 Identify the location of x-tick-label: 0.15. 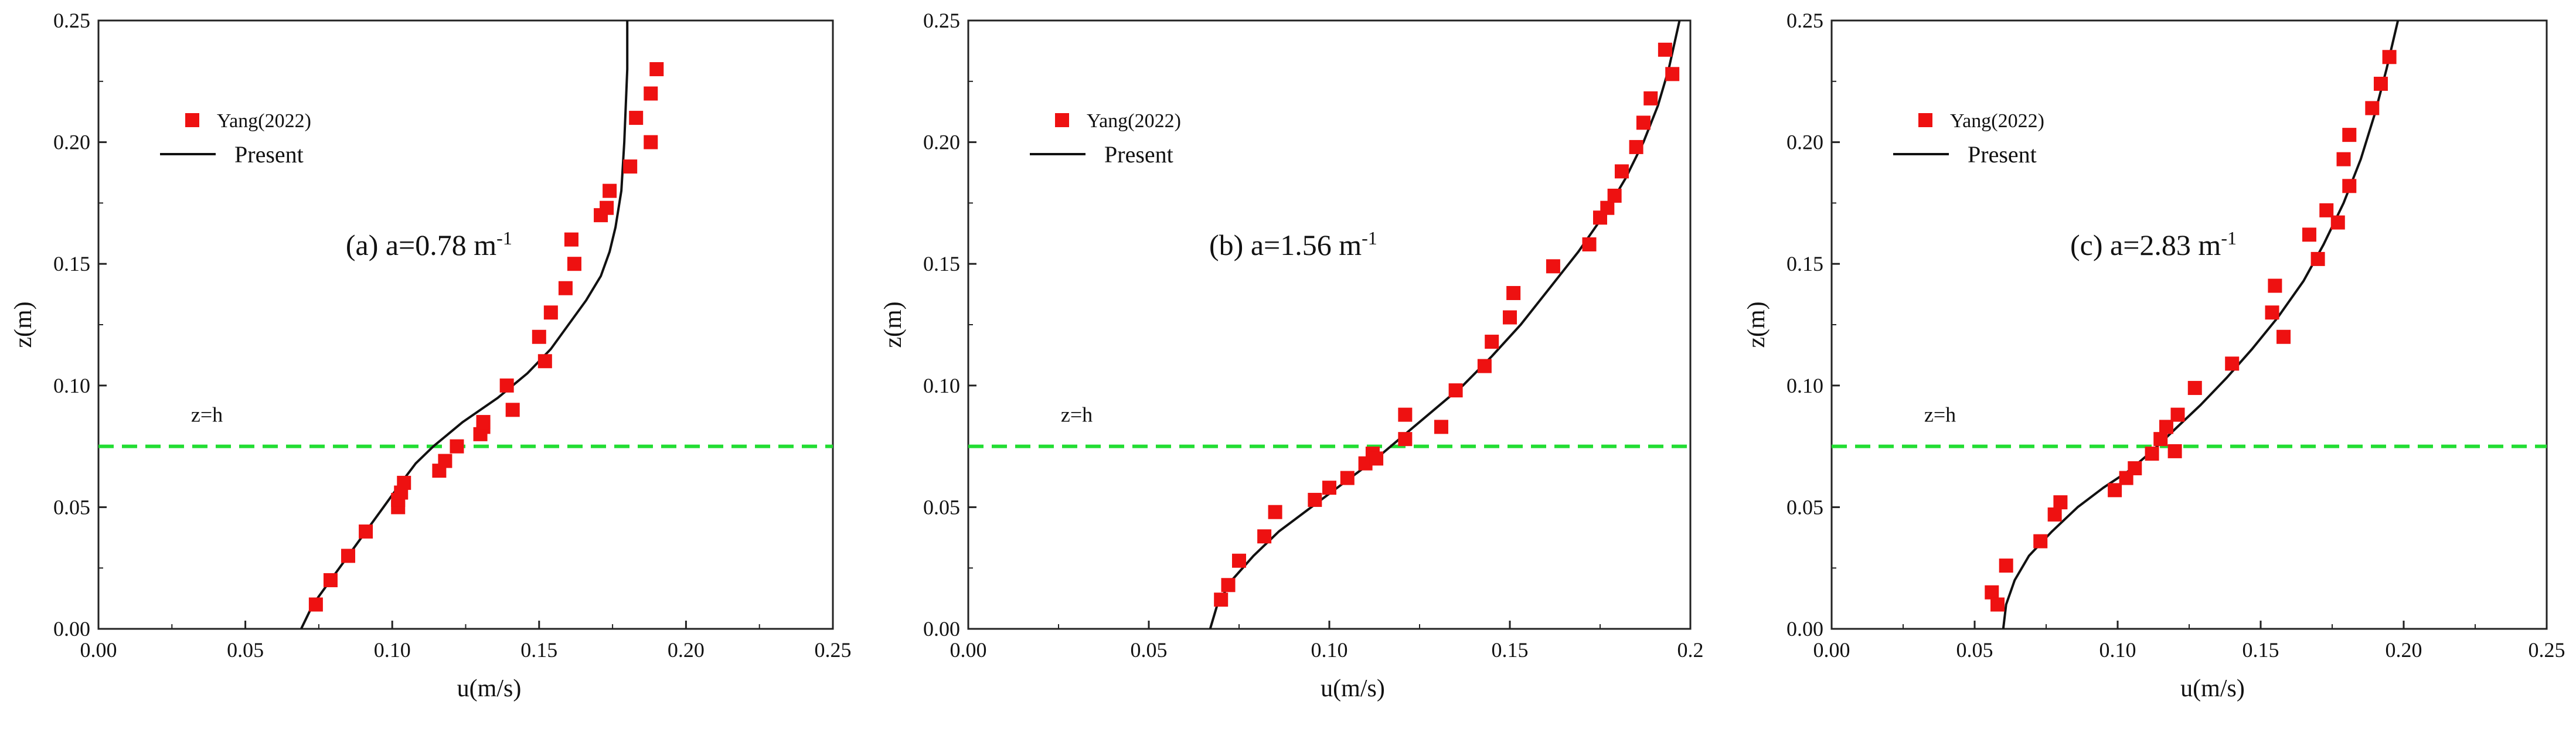
(538, 650).